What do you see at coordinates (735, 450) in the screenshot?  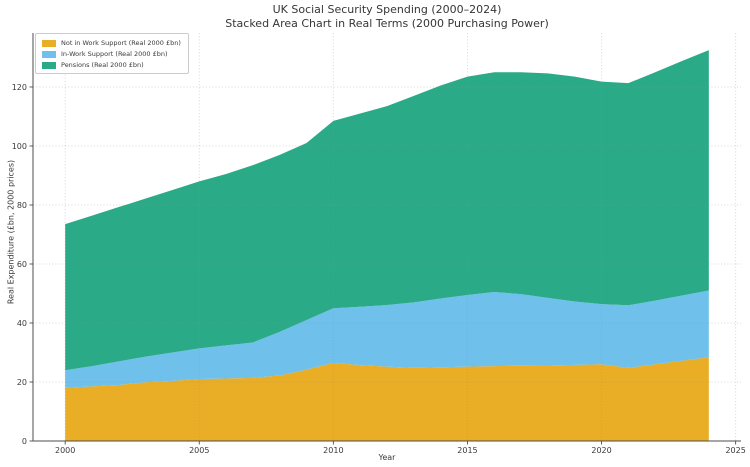 I see `x-tick-label-2025: 2025` at bounding box center [735, 450].